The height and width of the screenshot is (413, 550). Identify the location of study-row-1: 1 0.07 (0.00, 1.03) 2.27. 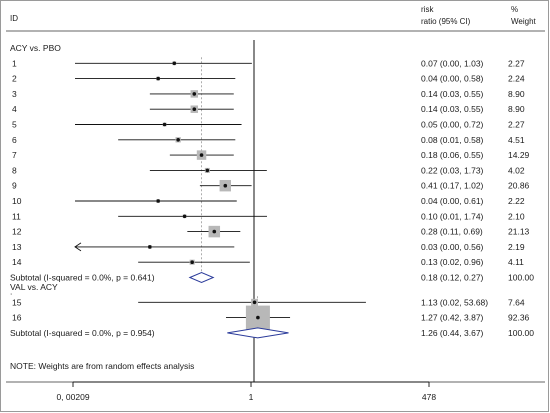
(268, 63).